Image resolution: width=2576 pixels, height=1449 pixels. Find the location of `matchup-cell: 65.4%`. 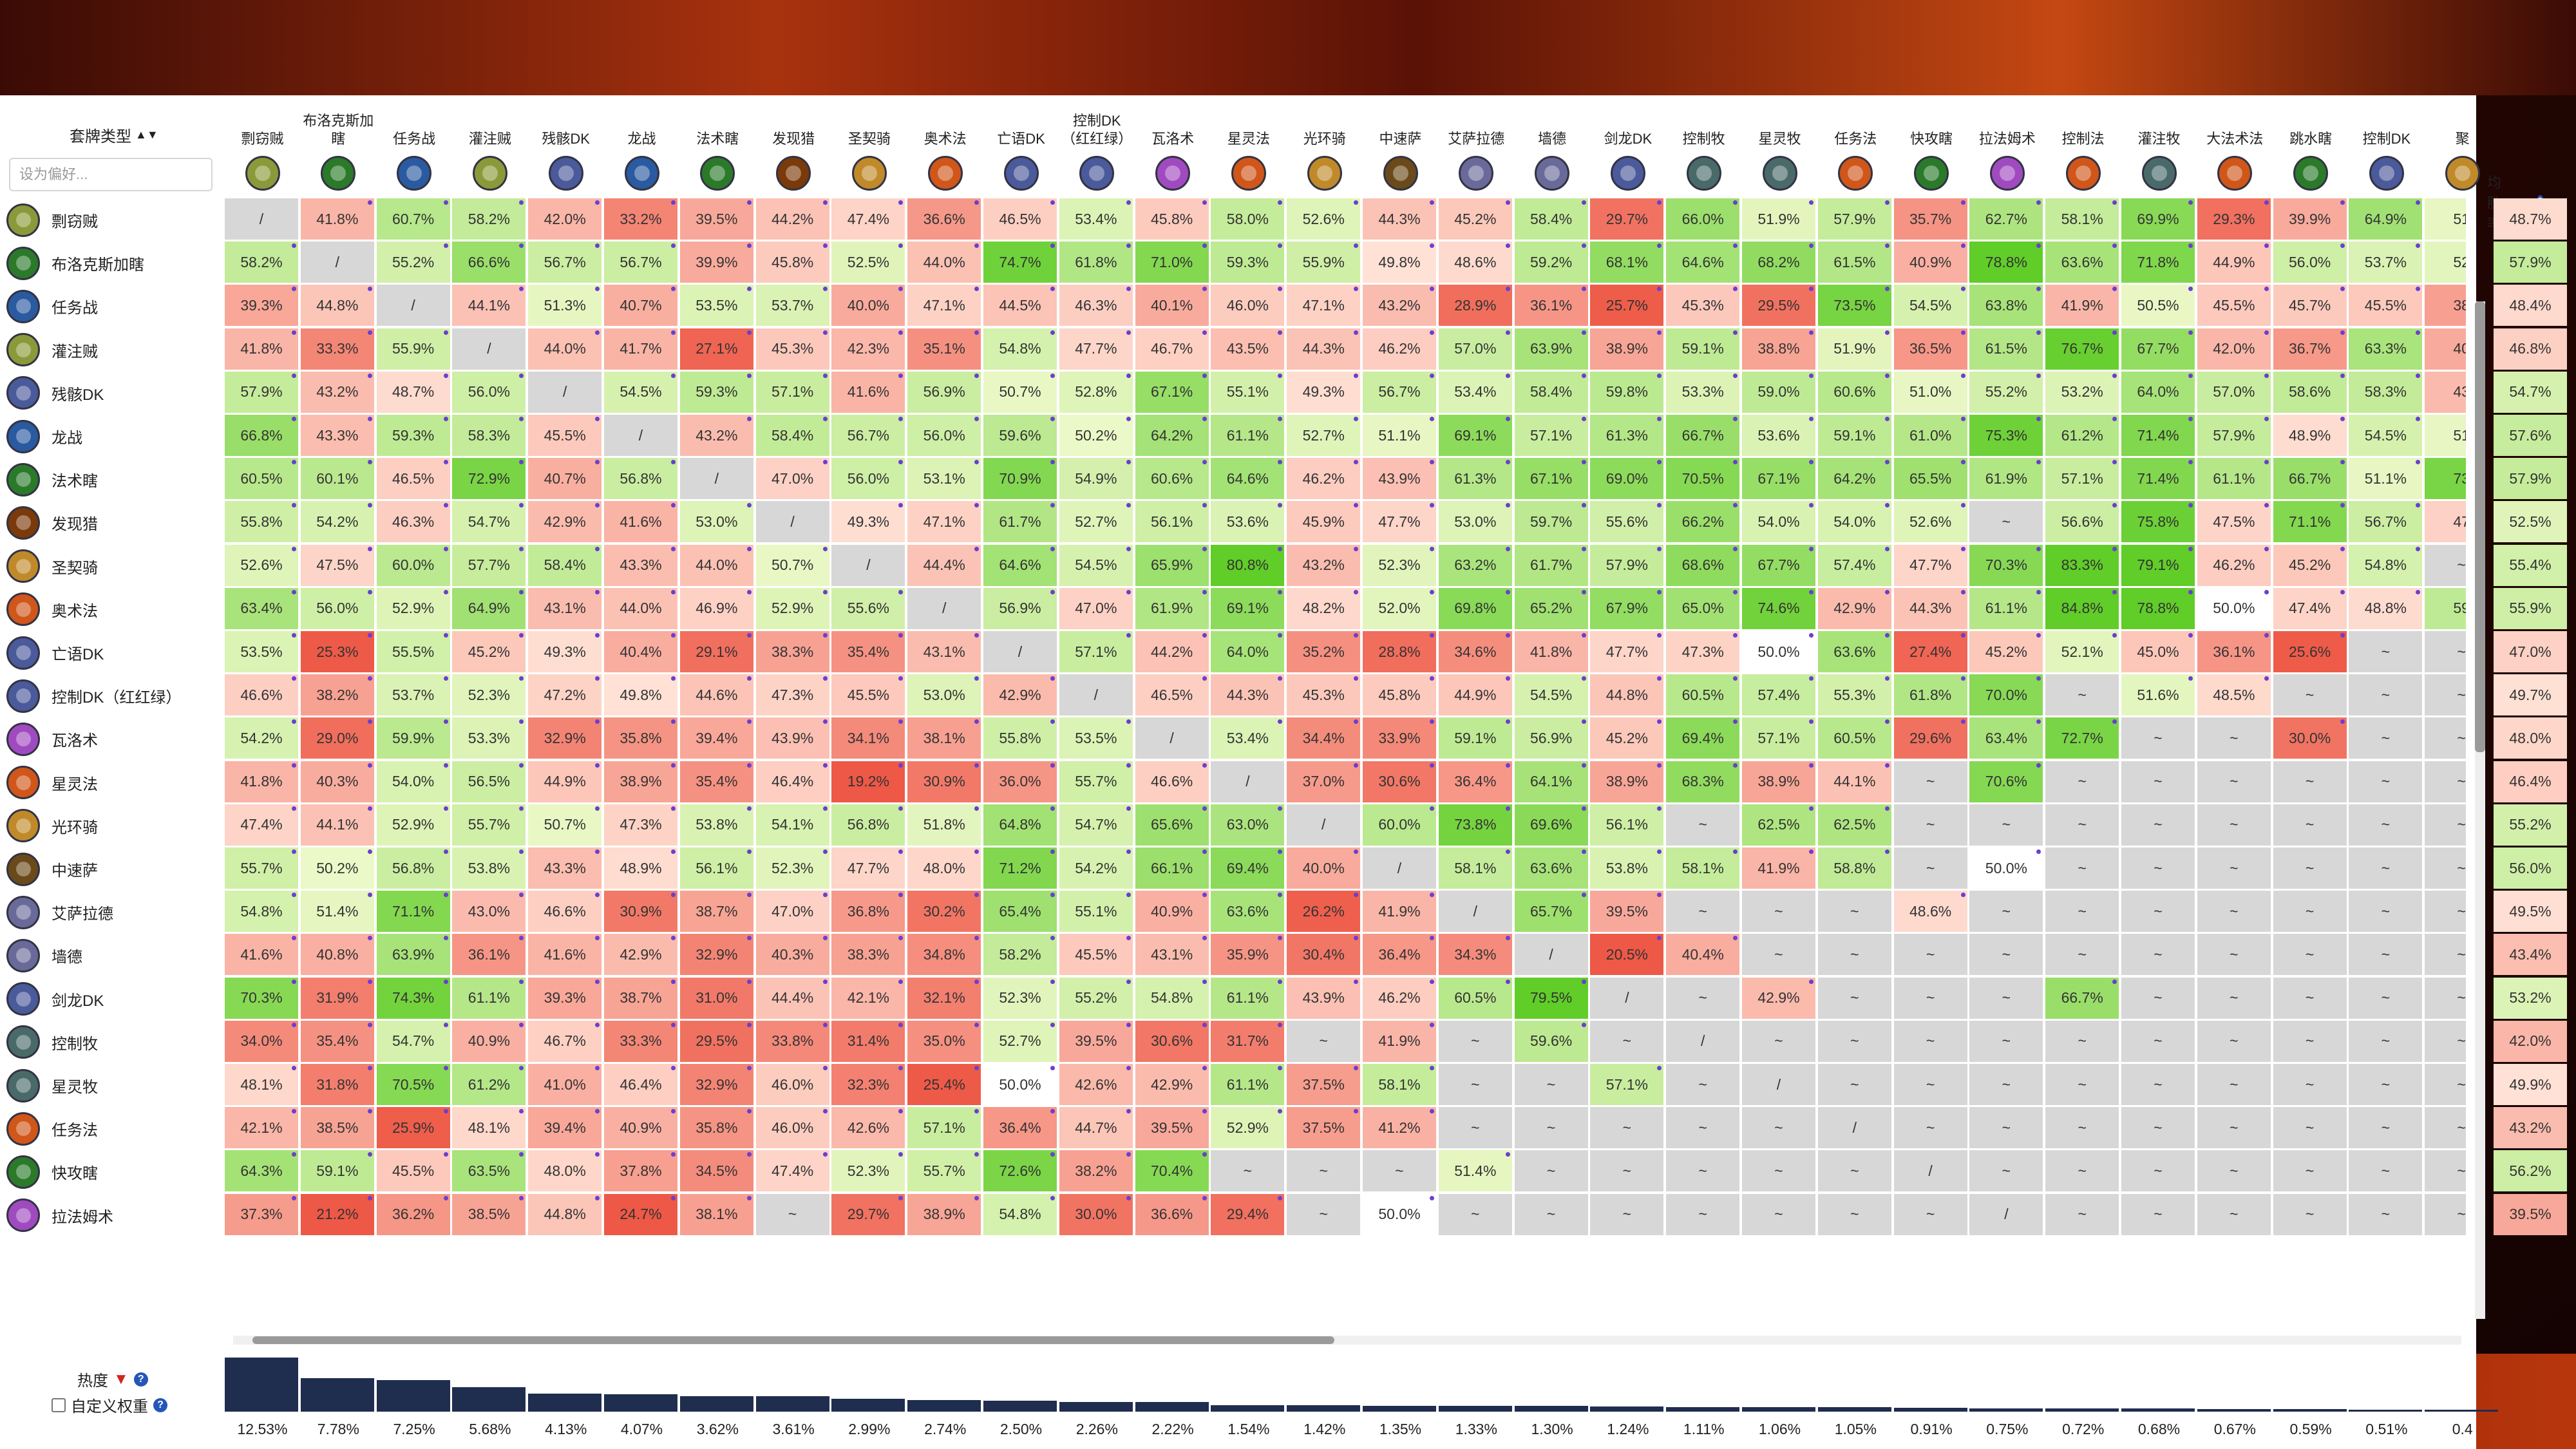

matchup-cell: 65.4% is located at coordinates (1020, 912).